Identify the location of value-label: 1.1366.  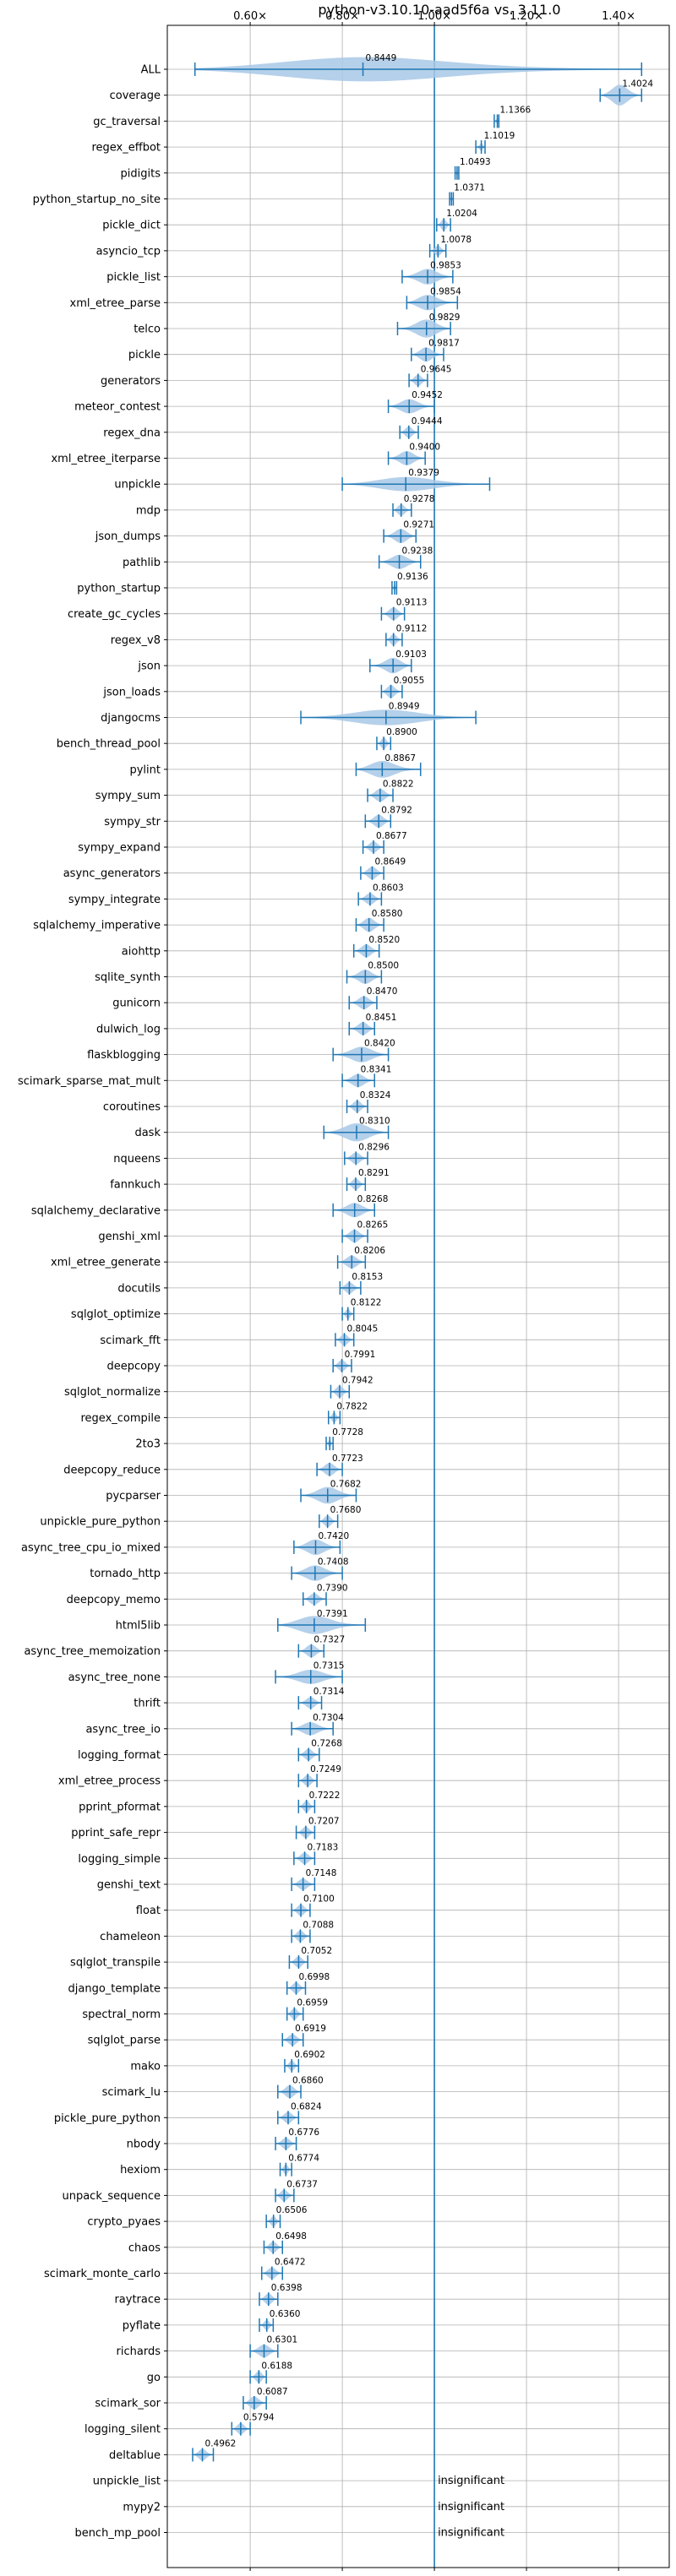
(516, 110).